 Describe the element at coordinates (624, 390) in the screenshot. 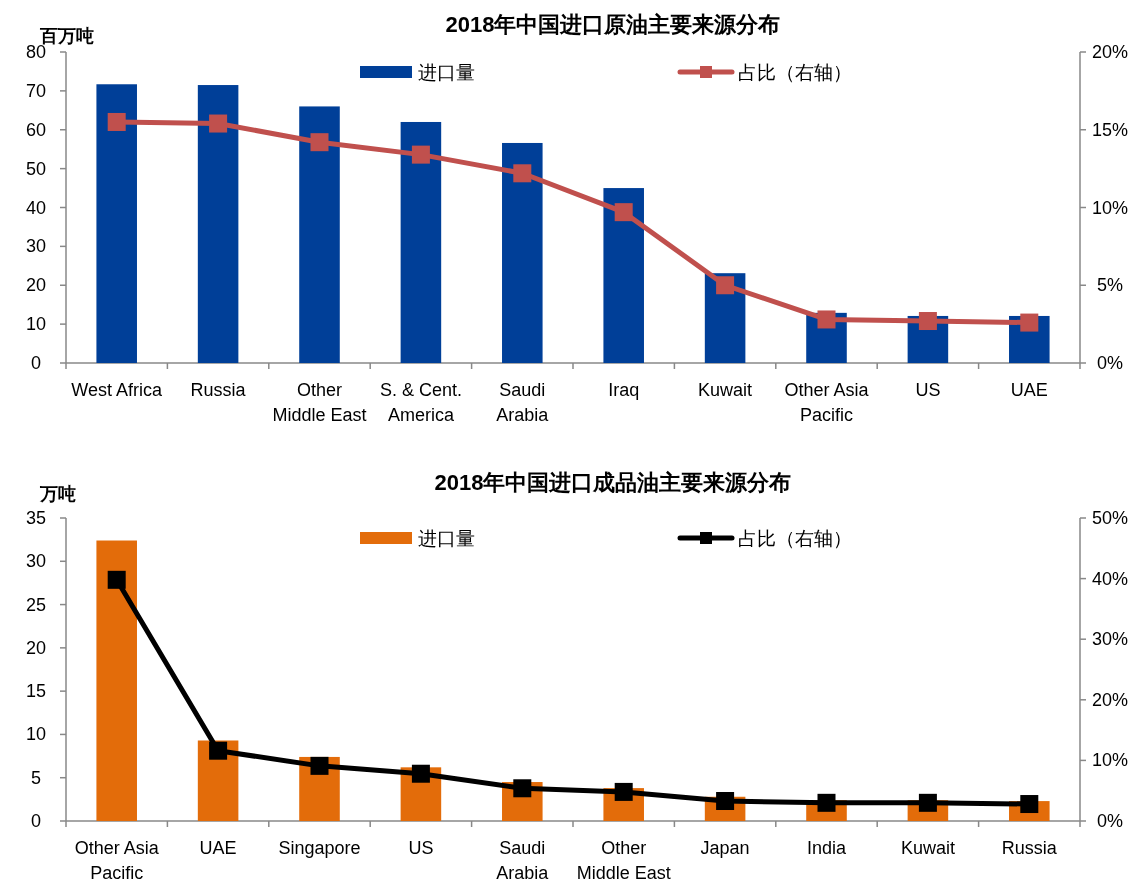

I see `x-tick-label: Iraq` at that location.